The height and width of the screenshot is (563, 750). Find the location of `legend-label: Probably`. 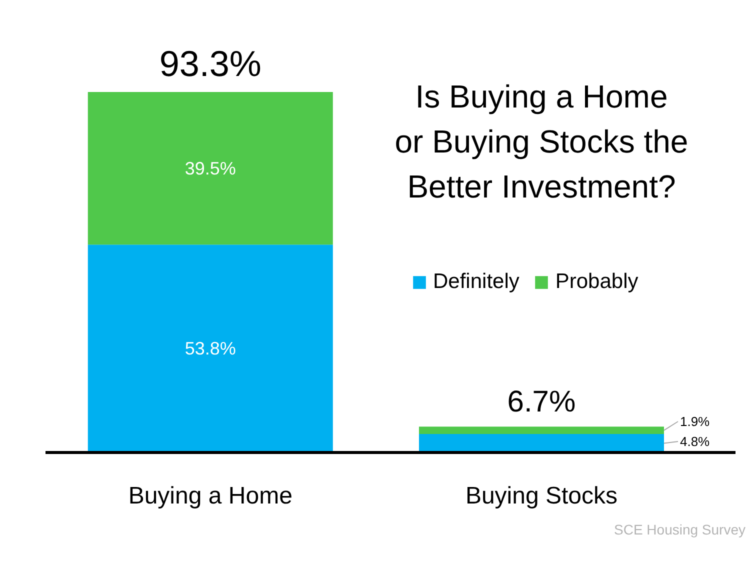

legend-label: Probably is located at coordinates (596, 282).